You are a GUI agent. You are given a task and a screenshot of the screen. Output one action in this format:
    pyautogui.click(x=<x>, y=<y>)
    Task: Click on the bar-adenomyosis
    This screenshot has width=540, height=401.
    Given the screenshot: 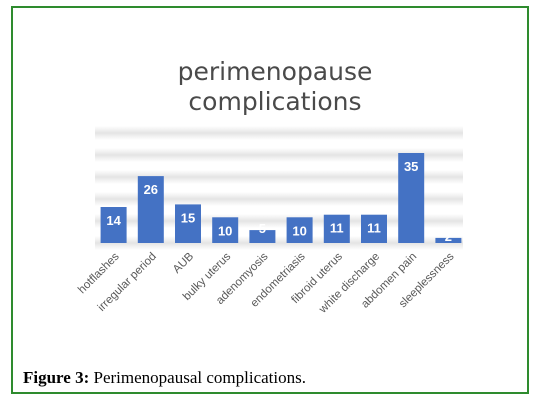 What is the action you would take?
    pyautogui.click(x=262, y=236)
    